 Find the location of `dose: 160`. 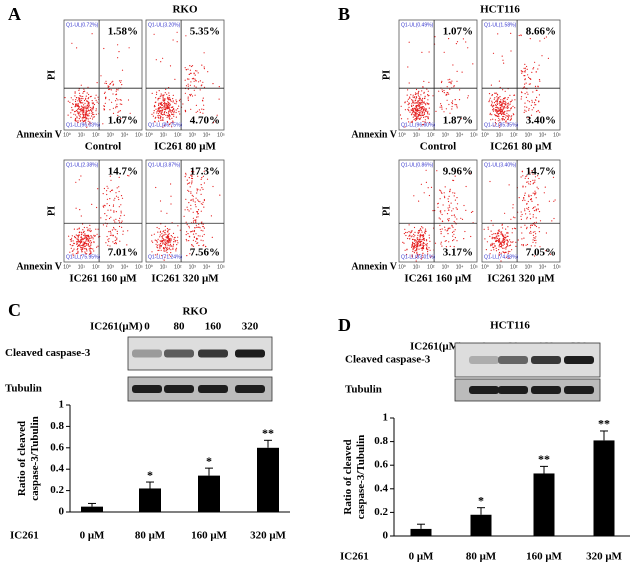

dose: 160 is located at coordinates (213, 327).